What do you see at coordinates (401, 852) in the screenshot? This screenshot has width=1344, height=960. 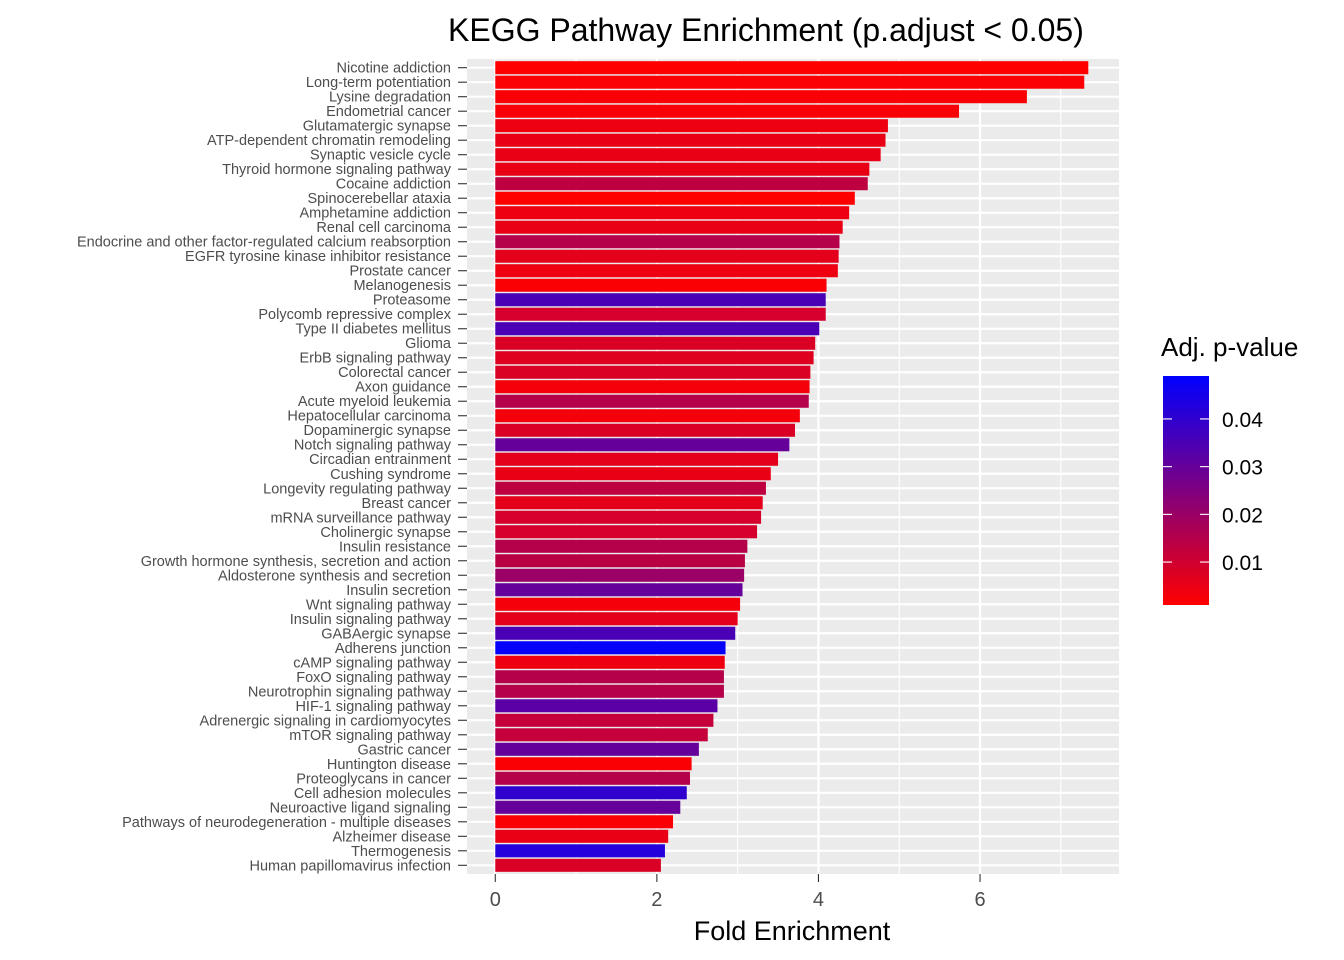 I see `y-tick-label: Thermogenesis` at bounding box center [401, 852].